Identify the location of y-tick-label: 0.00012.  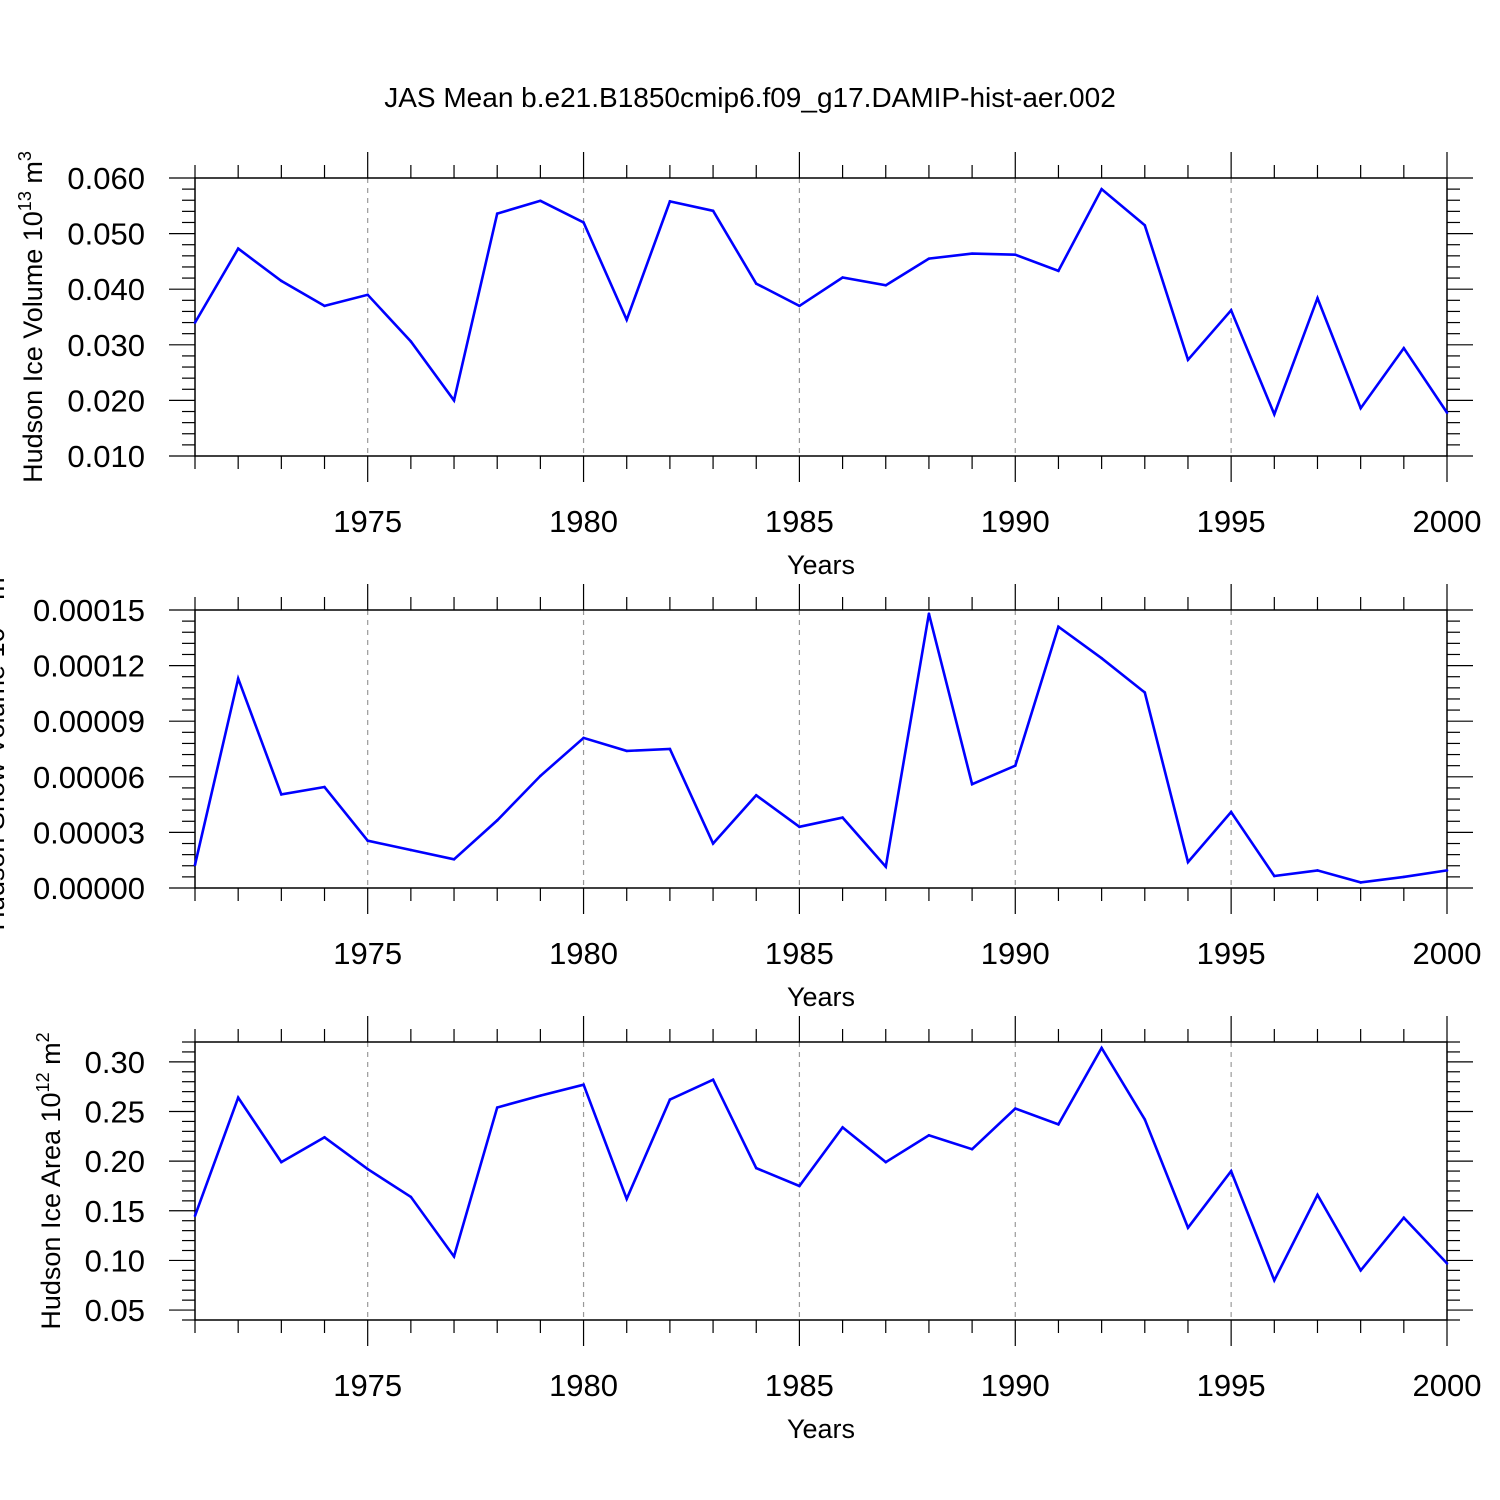
(89, 666).